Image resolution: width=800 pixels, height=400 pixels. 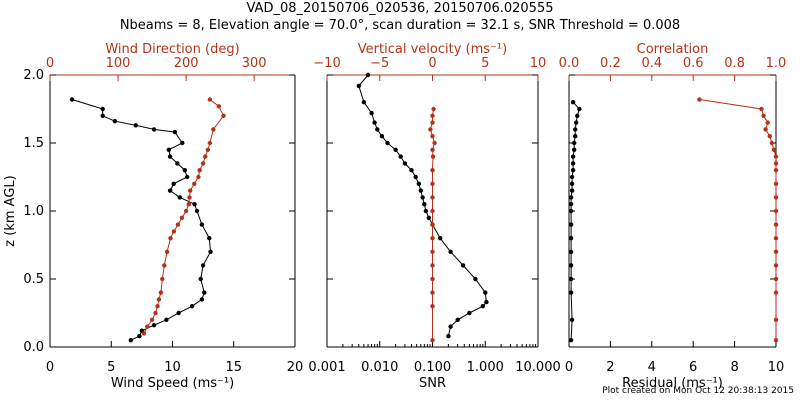 I want to click on x-bottom-axis-label: Residual (ms⁻¹), so click(x=672, y=383).